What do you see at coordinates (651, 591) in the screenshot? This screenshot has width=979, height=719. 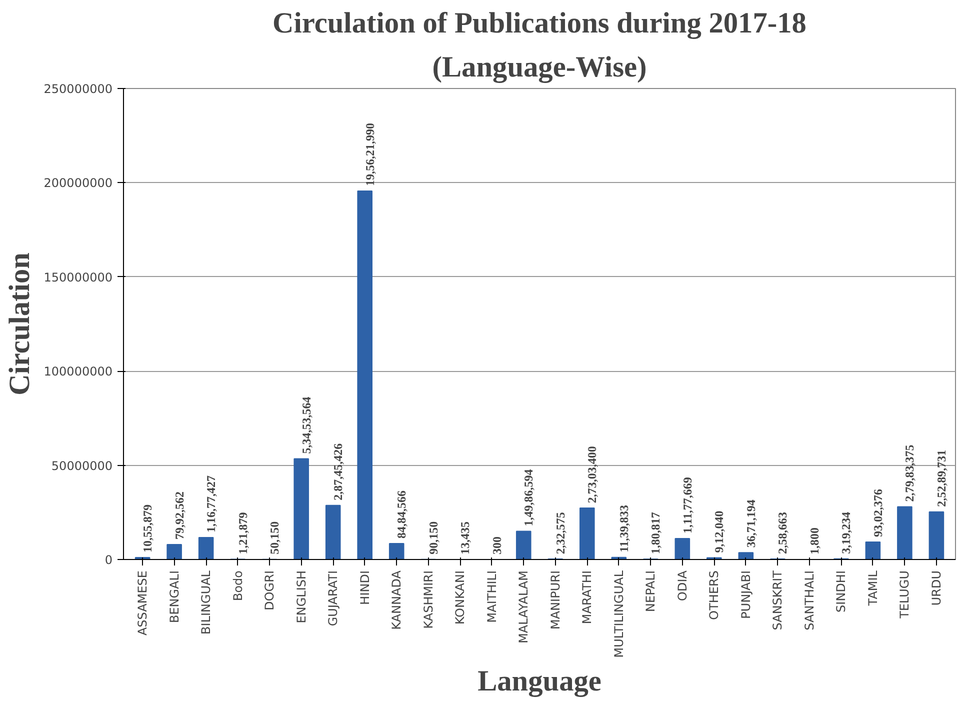 I see `x-tick-label: NEPALI` at bounding box center [651, 591].